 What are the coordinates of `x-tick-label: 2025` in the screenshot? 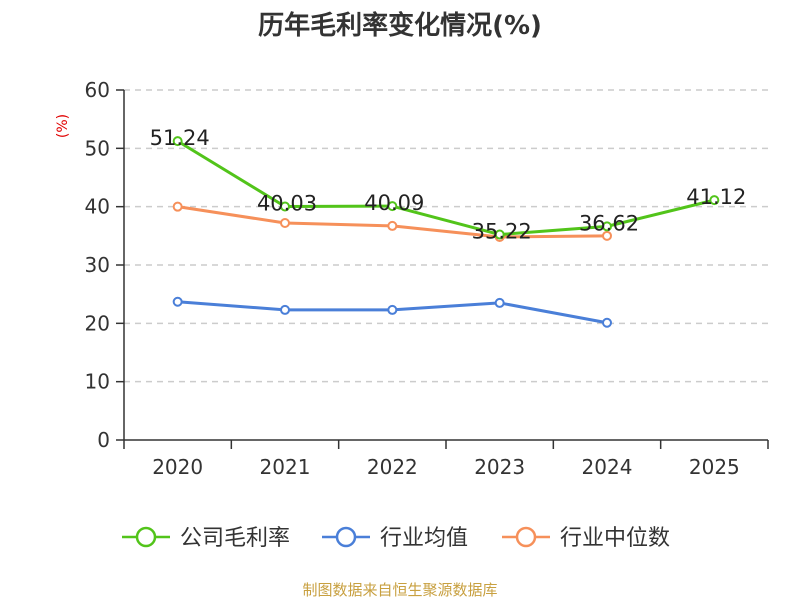 It's located at (714, 467).